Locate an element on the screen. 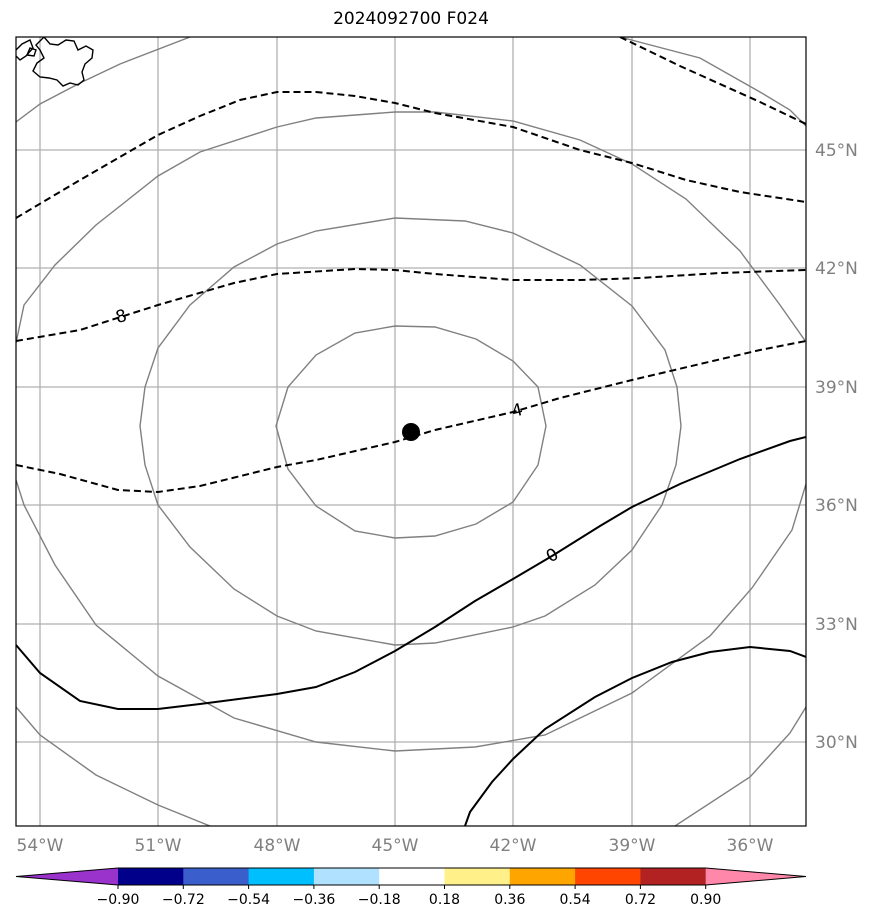 The width and height of the screenshot is (877, 924). colorbar-tick-label: 0.72 is located at coordinates (640, 900).